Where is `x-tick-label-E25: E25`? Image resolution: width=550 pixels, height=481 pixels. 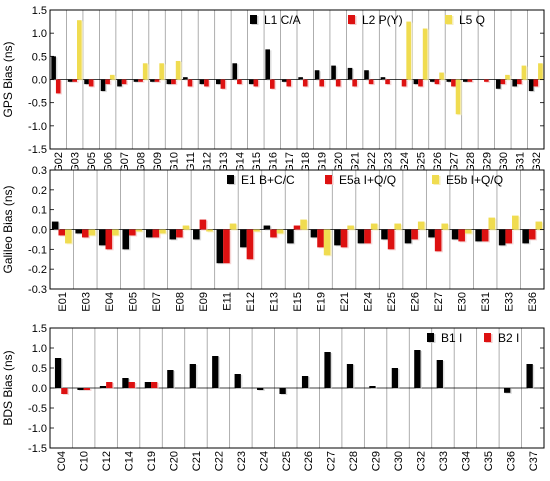 x-tick-label-E25: E25 is located at coordinates (392, 302).